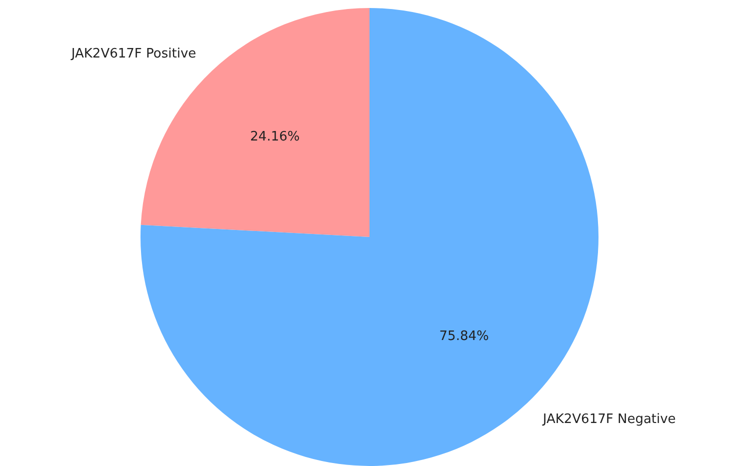 This screenshot has width=739, height=466. I want to click on slice-label: JAK2V617F Positive, so click(133, 54).